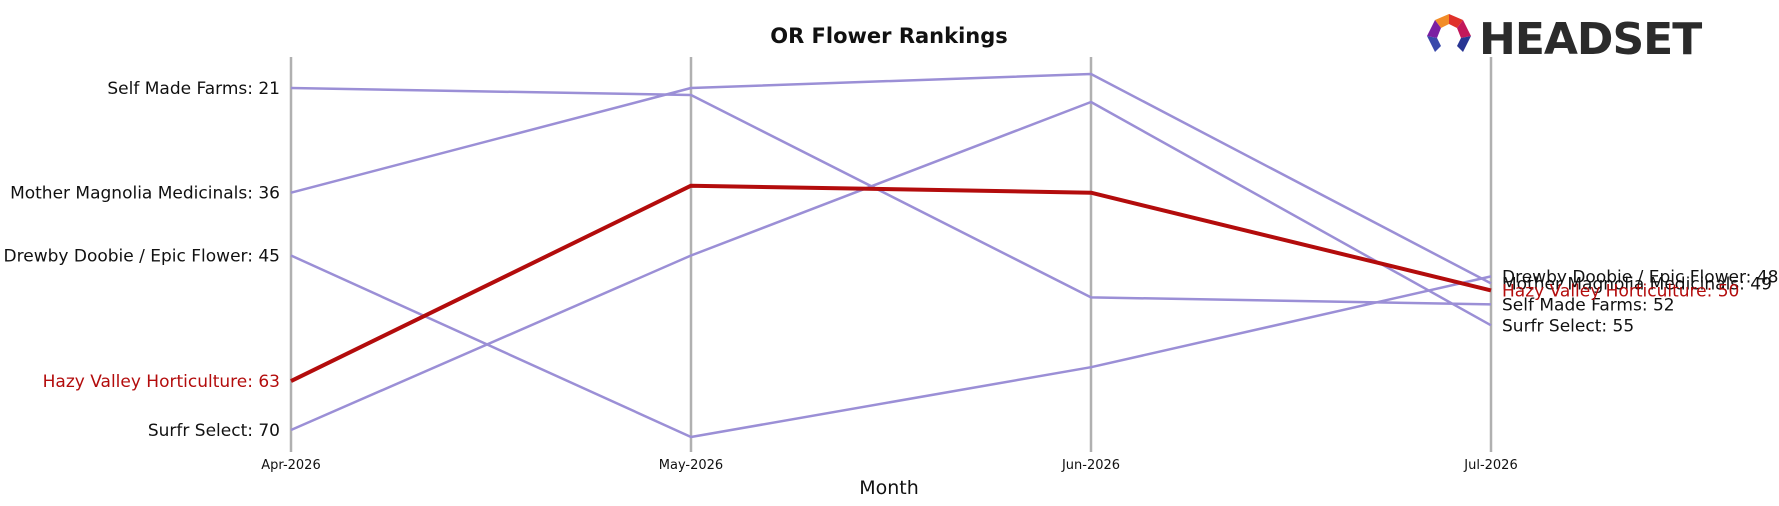  What do you see at coordinates (193, 89) in the screenshot?
I see `start-label-self-made-farms: Self Made Farms: 21` at bounding box center [193, 89].